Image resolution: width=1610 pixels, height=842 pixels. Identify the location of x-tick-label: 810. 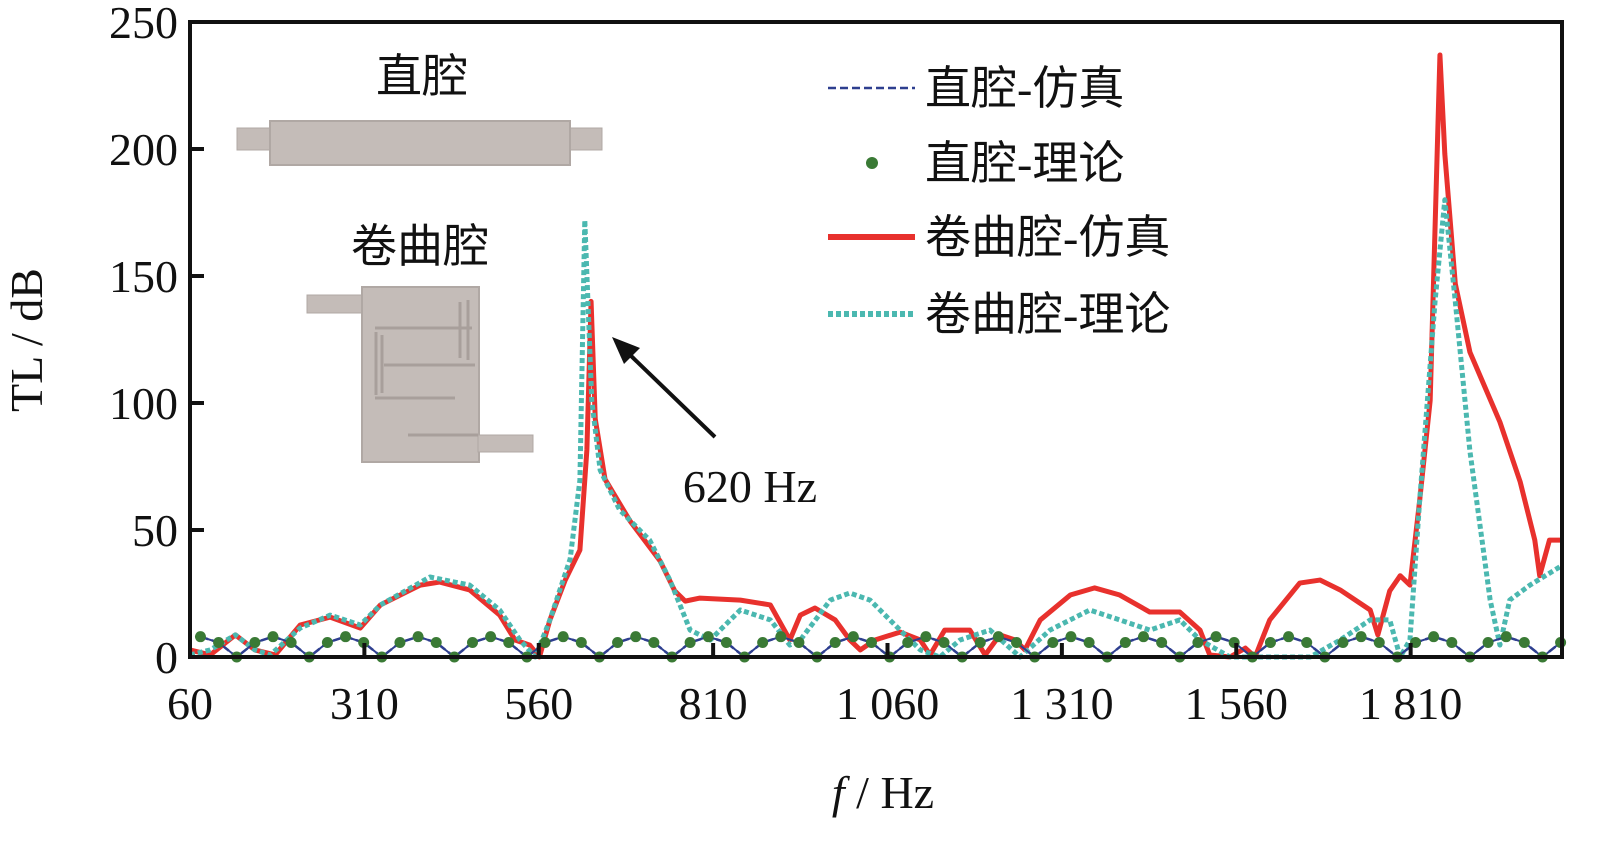
(713, 703).